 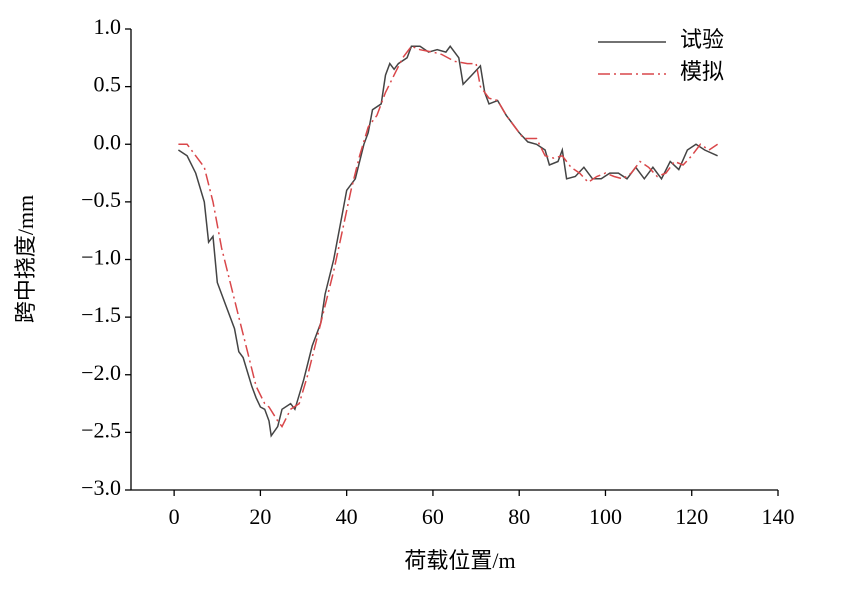 What do you see at coordinates (519, 516) in the screenshot?
I see `x-tick-label: 80` at bounding box center [519, 516].